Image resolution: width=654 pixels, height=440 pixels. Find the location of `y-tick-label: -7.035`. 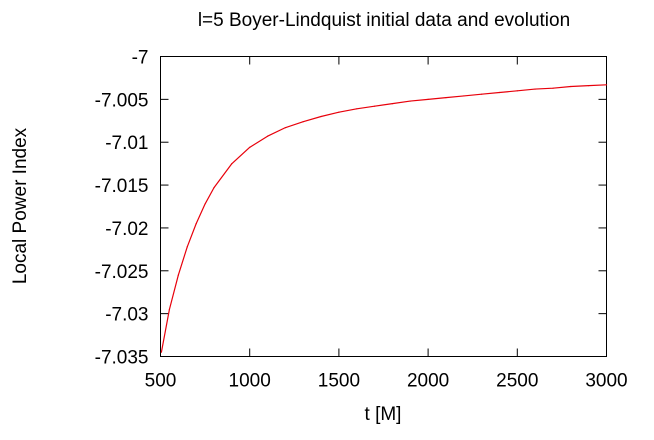

y-tick-label: -7.035 is located at coordinates (122, 358).